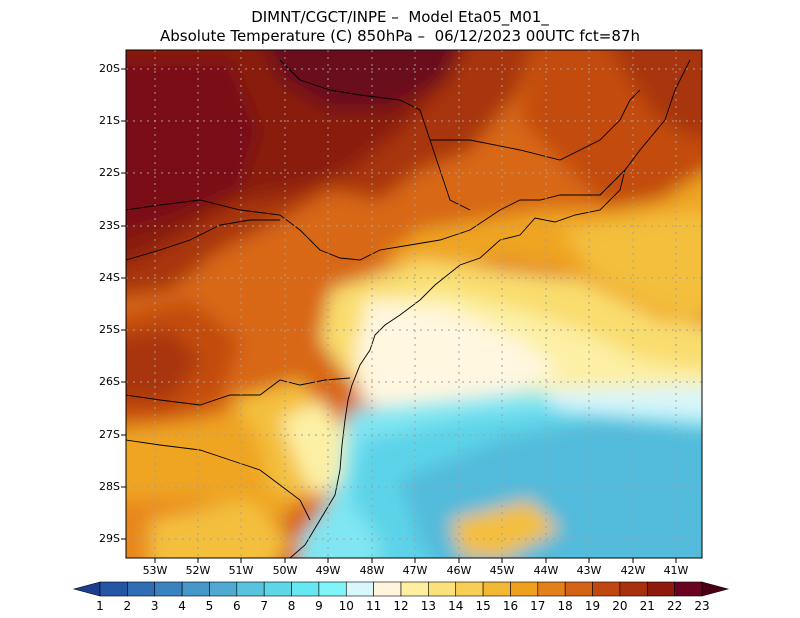  I want to click on colorbar-tick-label: 17, so click(538, 606).